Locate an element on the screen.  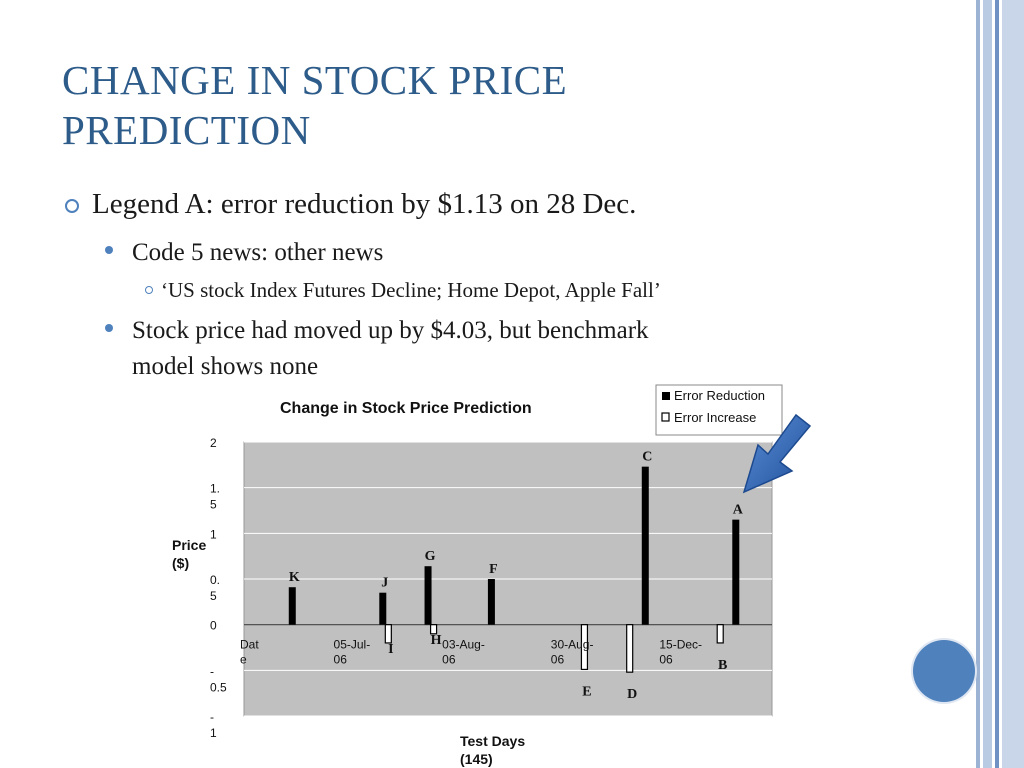
bar-label: J is located at coordinates (384, 583).